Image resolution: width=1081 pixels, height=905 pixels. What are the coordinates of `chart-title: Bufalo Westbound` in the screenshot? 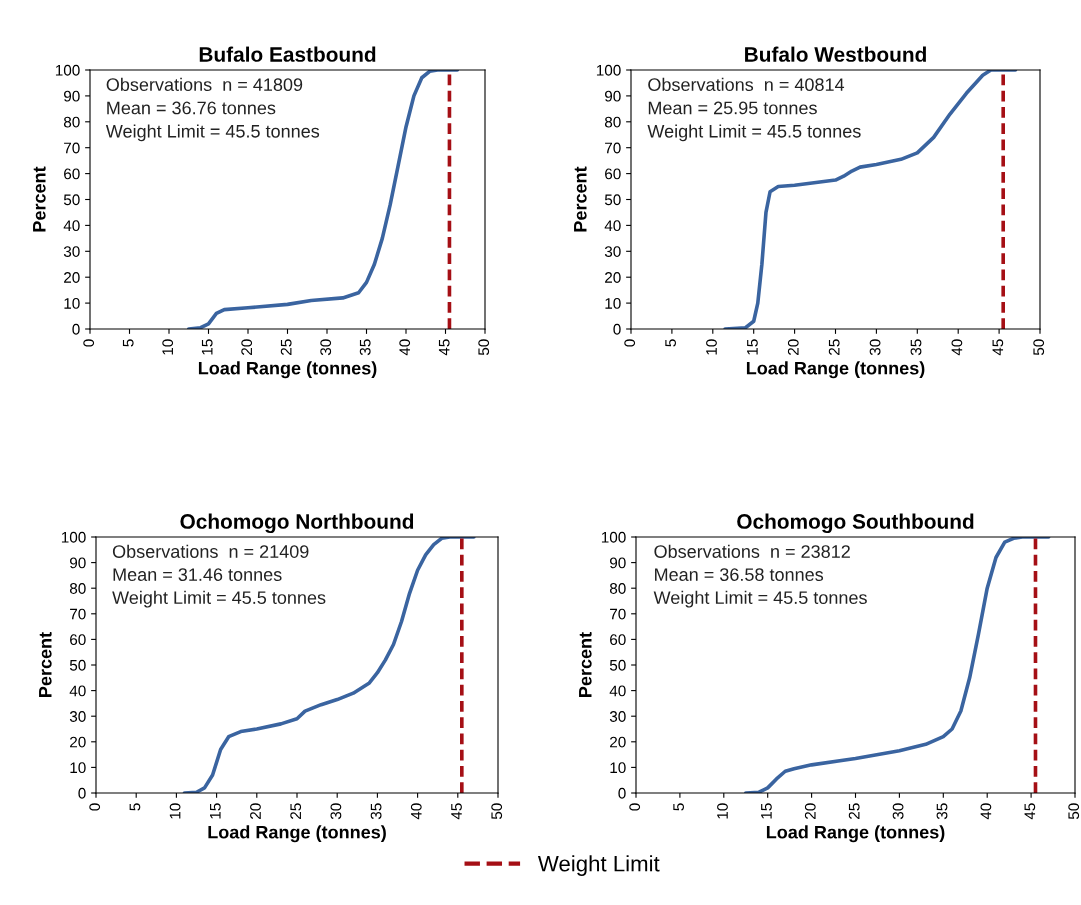 It's located at (835, 54).